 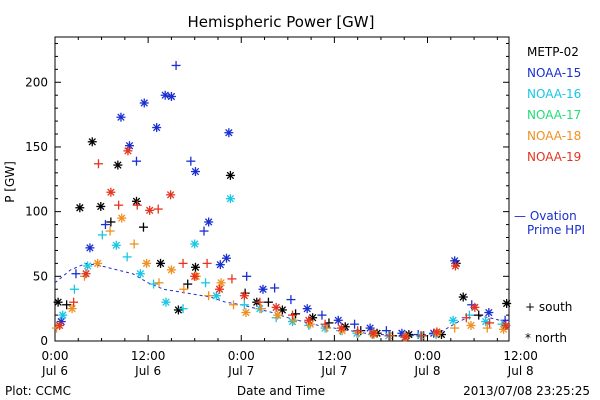 I want to click on y-axis-label: P [GW], so click(x=10, y=182).